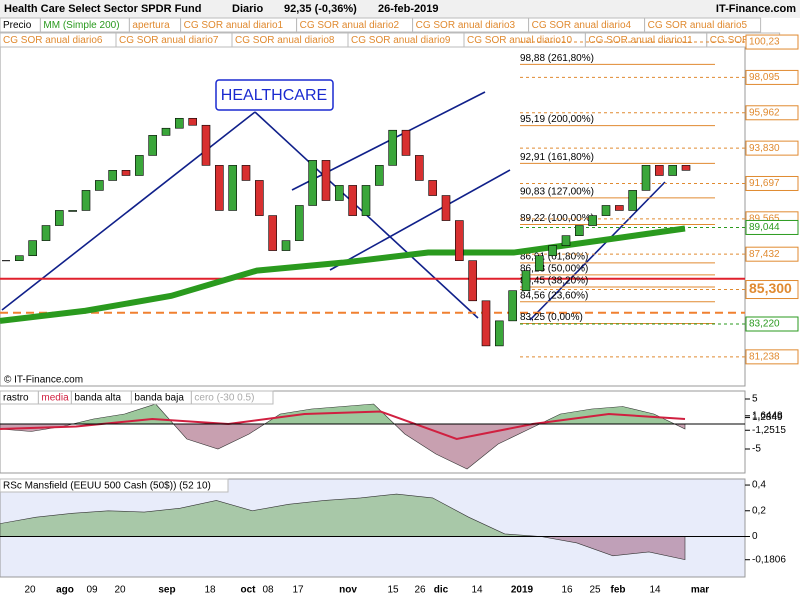  Describe the element at coordinates (769, 559) in the screenshot. I see `y-tick-label: -0,1806` at that location.